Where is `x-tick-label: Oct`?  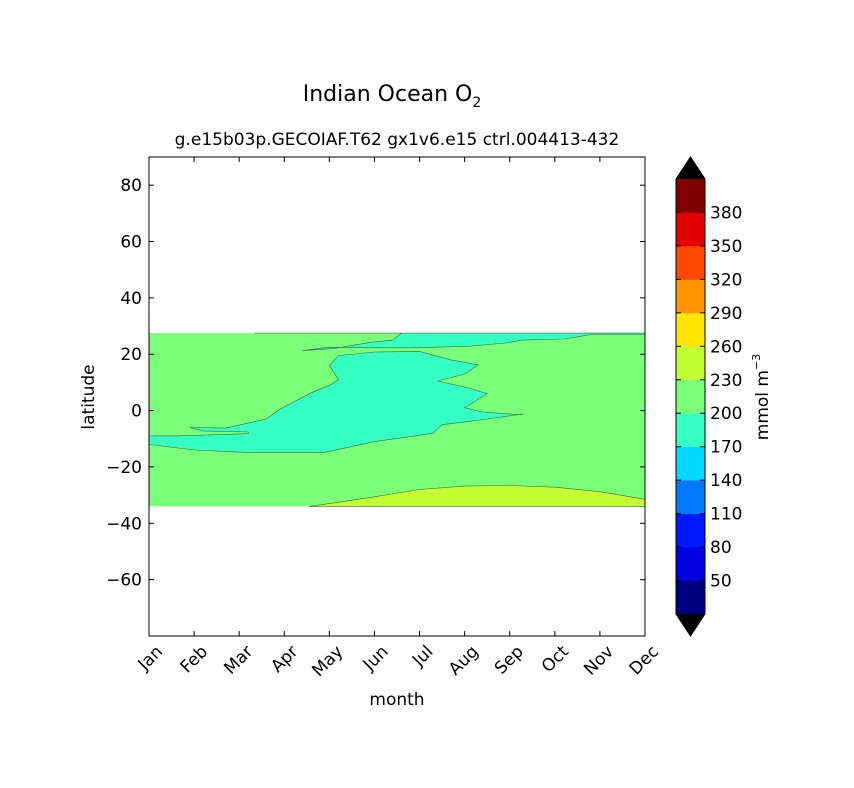 x-tick-label: Oct is located at coordinates (555, 659).